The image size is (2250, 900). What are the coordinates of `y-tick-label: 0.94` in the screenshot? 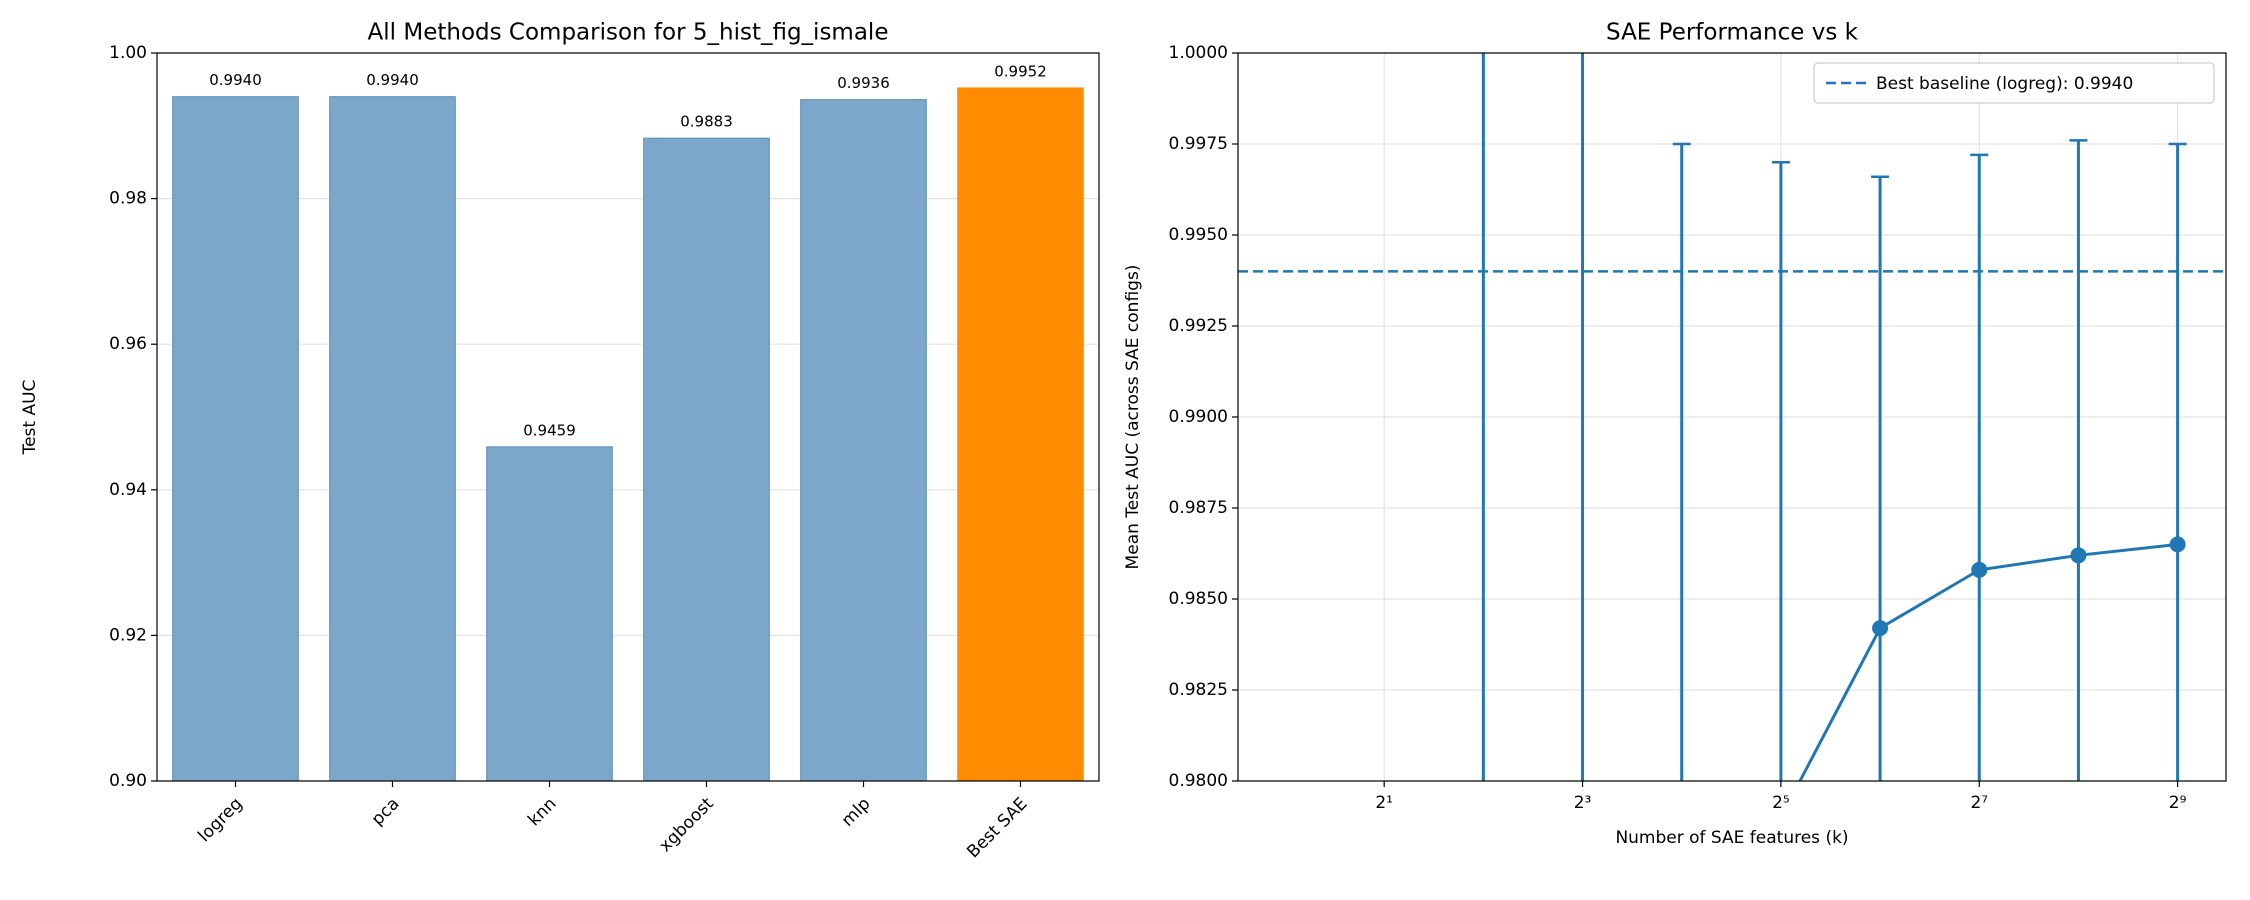 It's located at (128, 490).